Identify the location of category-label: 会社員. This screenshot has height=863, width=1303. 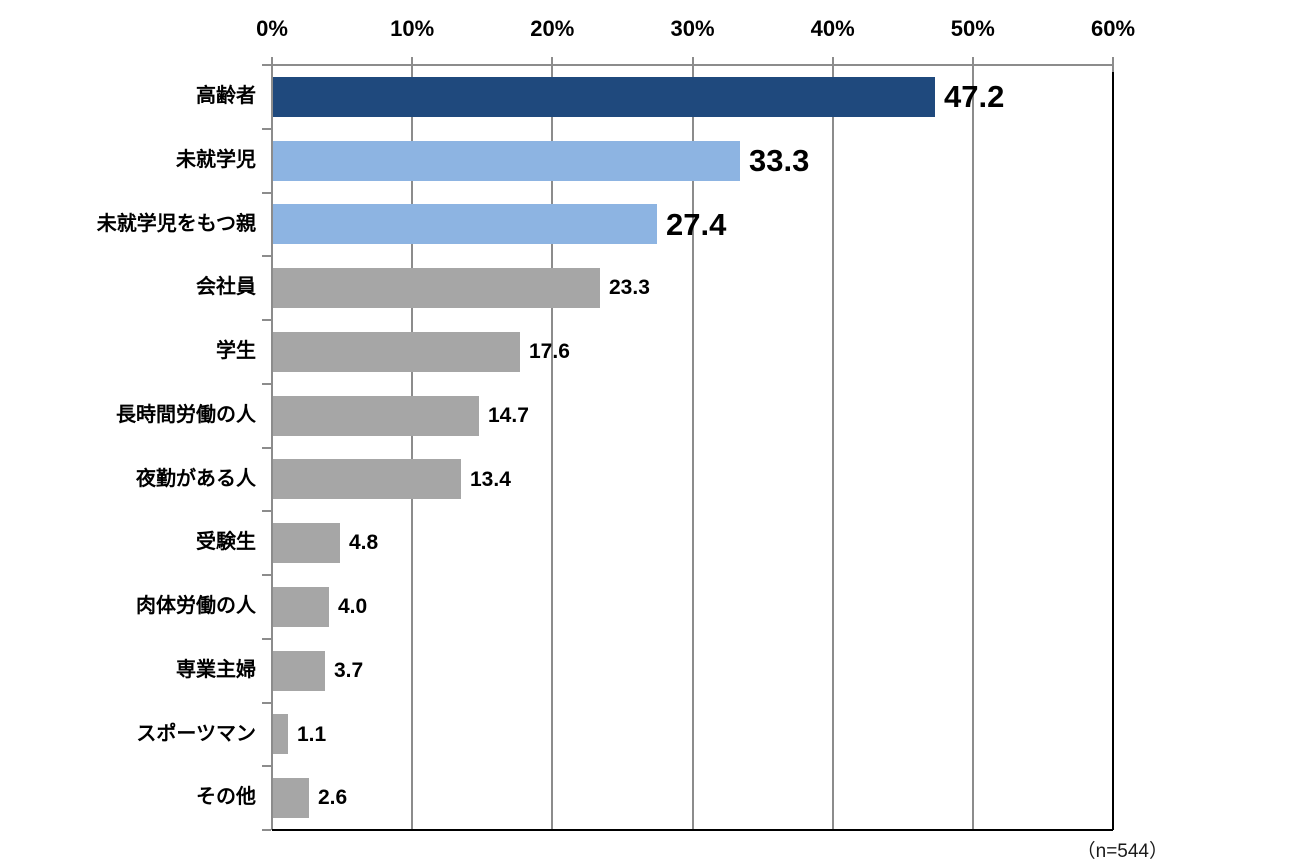
(226, 287).